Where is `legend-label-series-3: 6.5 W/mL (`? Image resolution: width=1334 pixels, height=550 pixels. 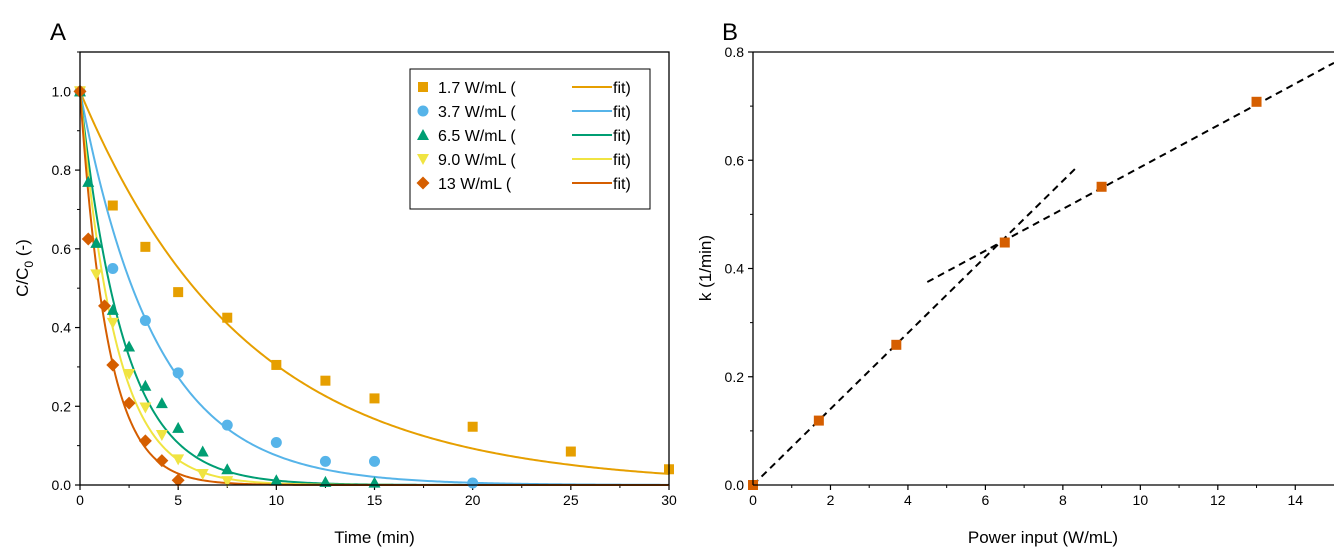
legend-label-series-3: 6.5 W/mL ( is located at coordinates (477, 136).